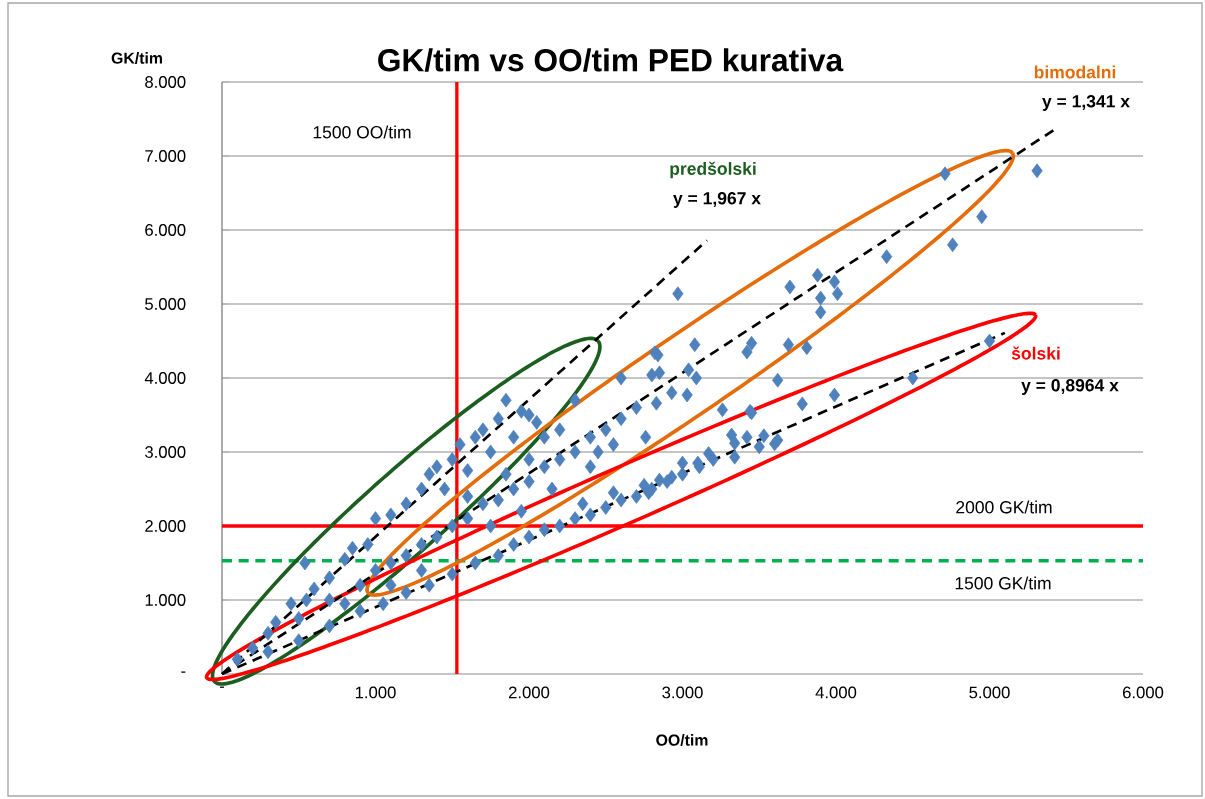  I want to click on y-tick-label: 1.000, so click(165, 600).